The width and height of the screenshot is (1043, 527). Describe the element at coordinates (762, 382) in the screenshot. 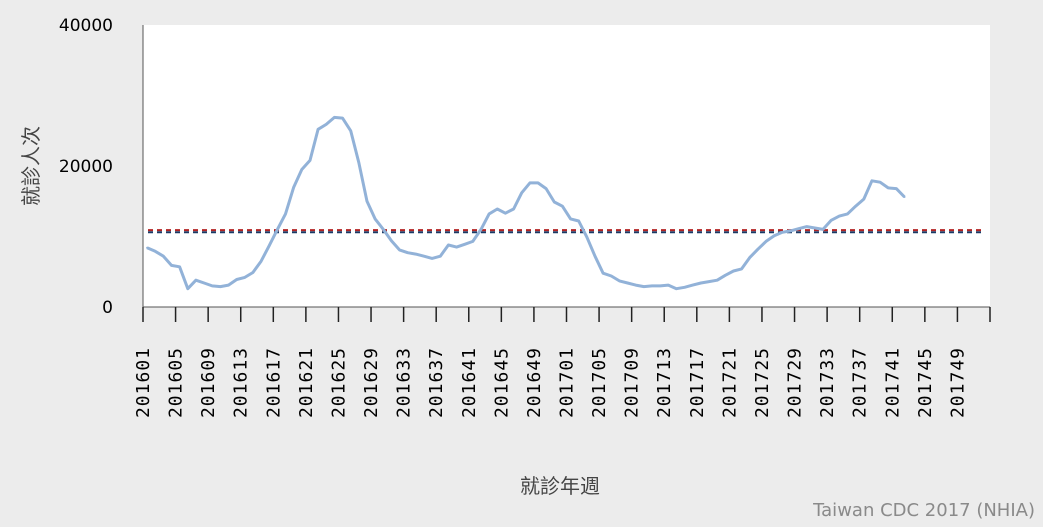

I see `x-tick-label: 201725` at that location.